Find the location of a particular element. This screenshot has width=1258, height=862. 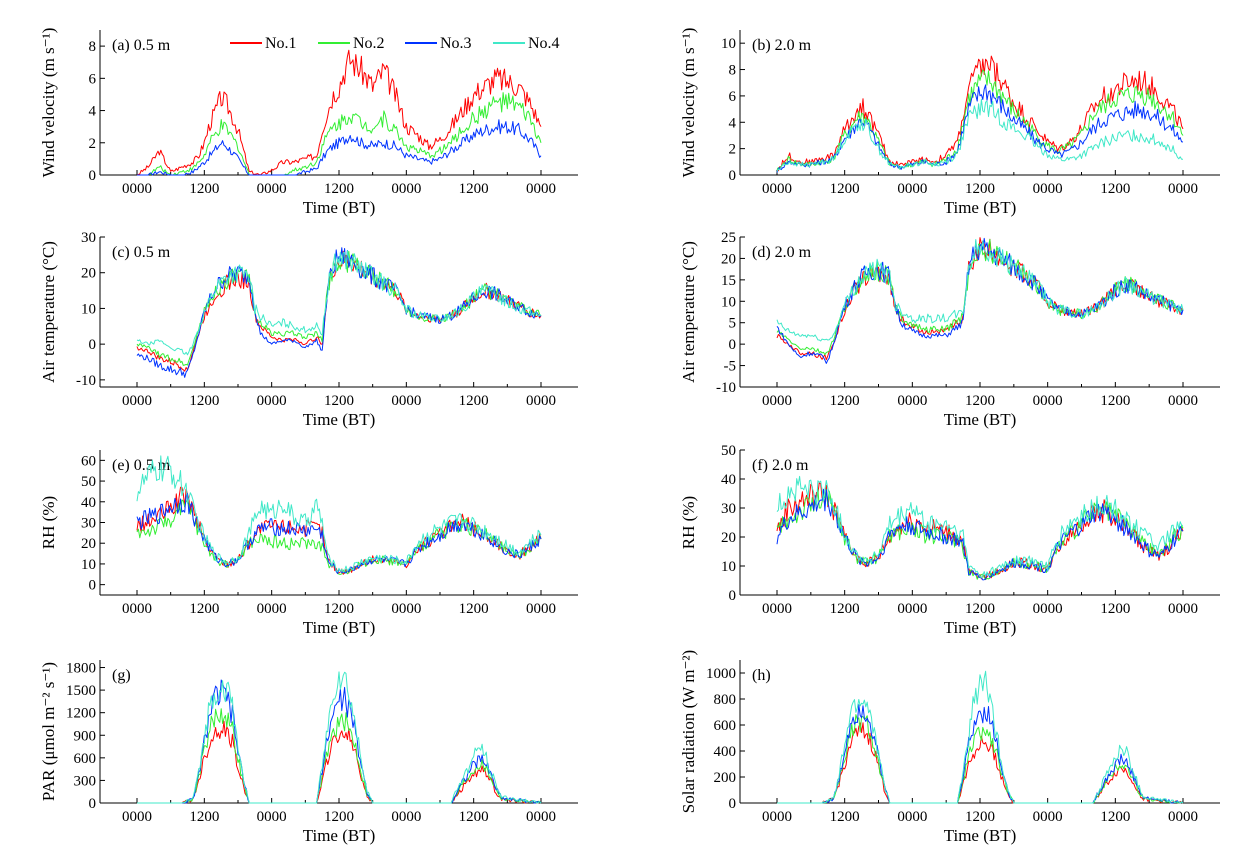

x-axis-label-b: Time (BT) is located at coordinates (980, 207).